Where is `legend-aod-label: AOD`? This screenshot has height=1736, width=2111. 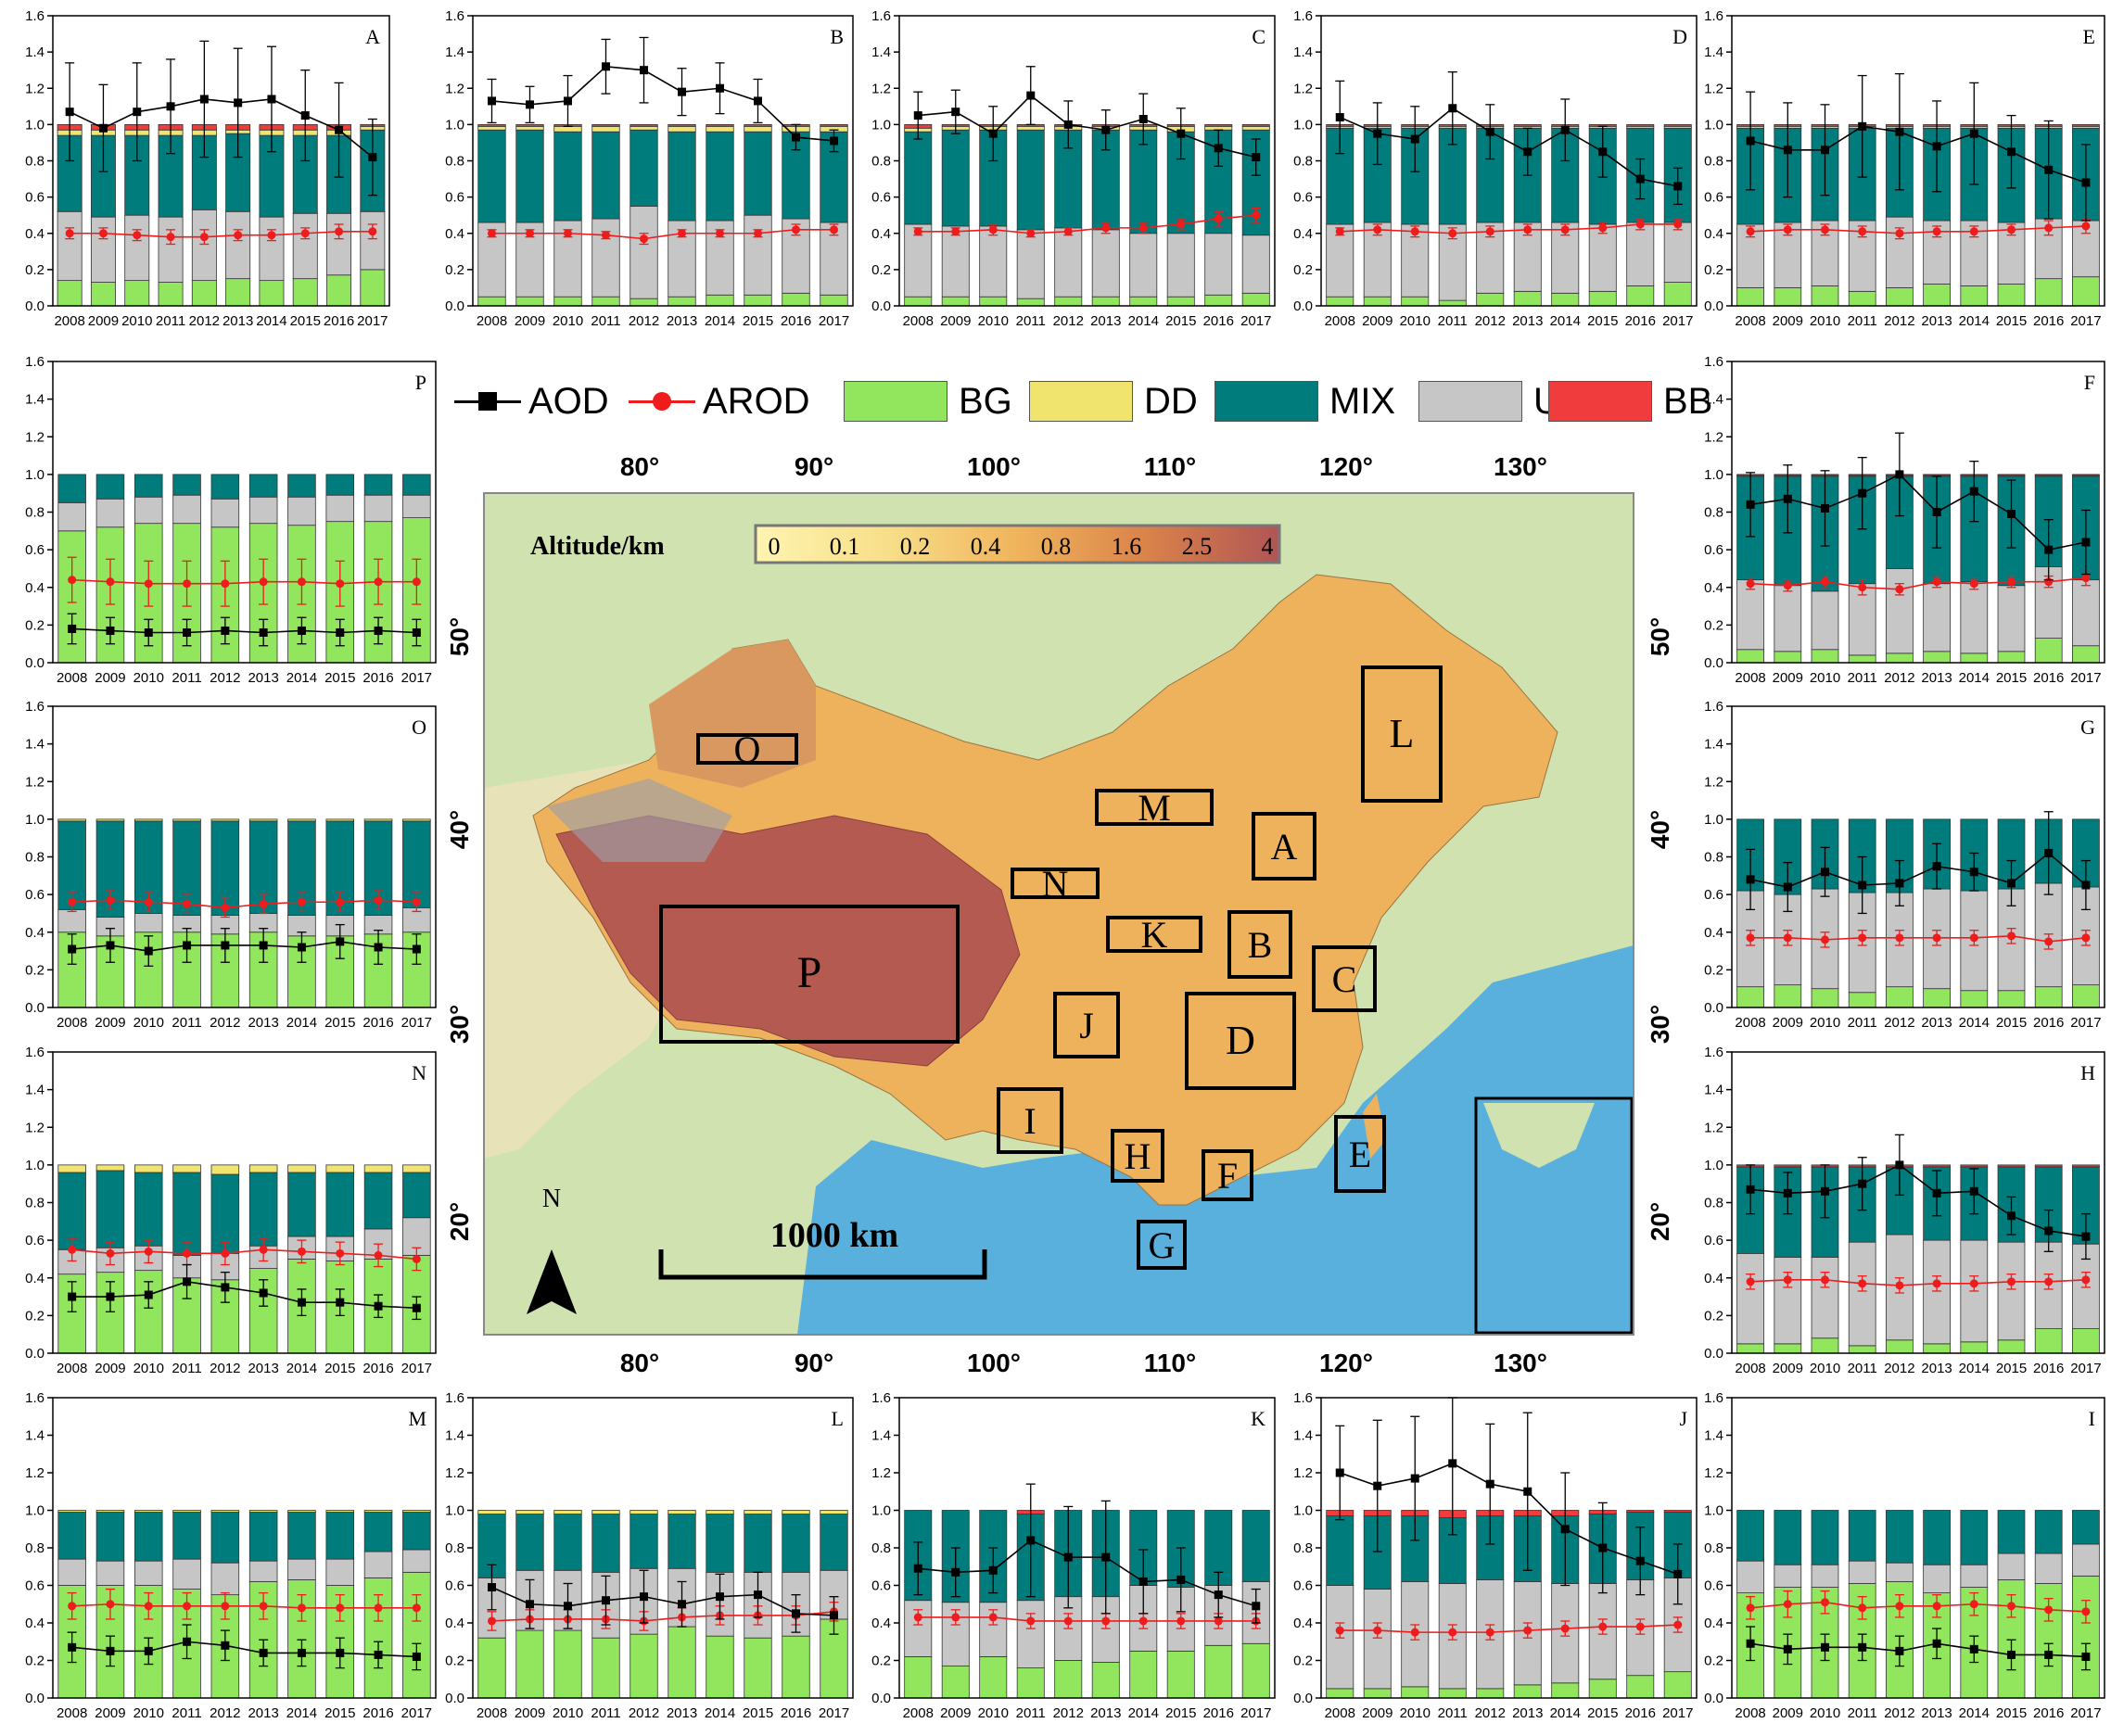 legend-aod-label: AOD is located at coordinates (568, 401).